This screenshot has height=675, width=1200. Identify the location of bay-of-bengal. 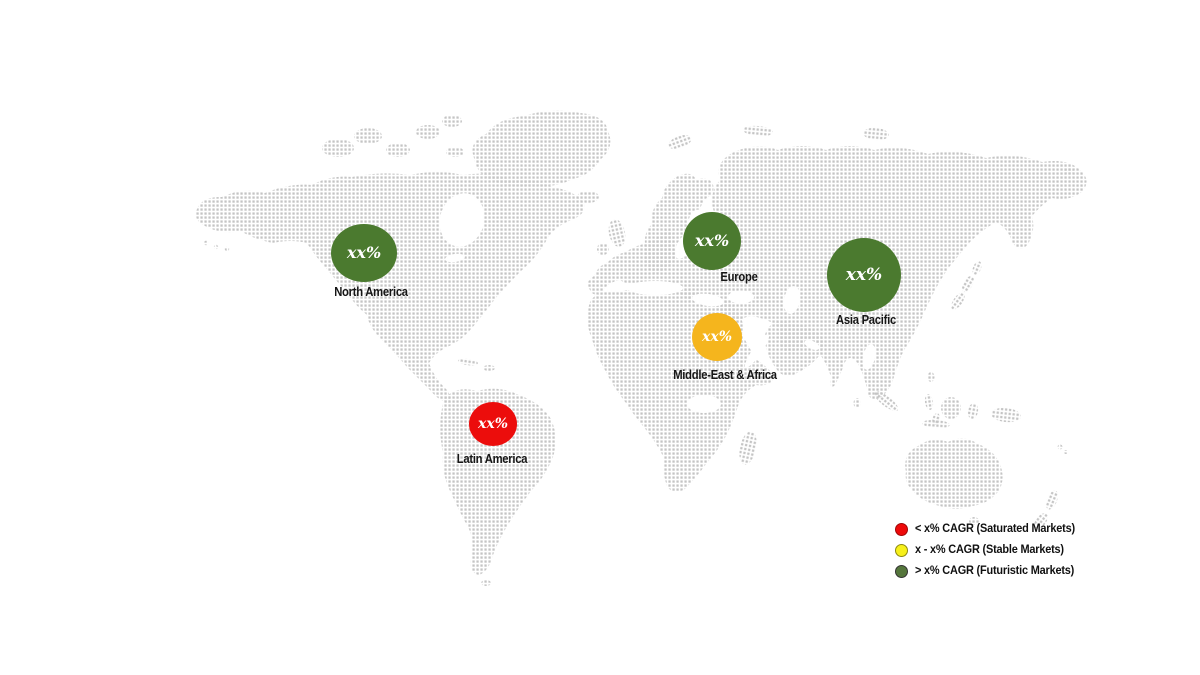
(869, 357).